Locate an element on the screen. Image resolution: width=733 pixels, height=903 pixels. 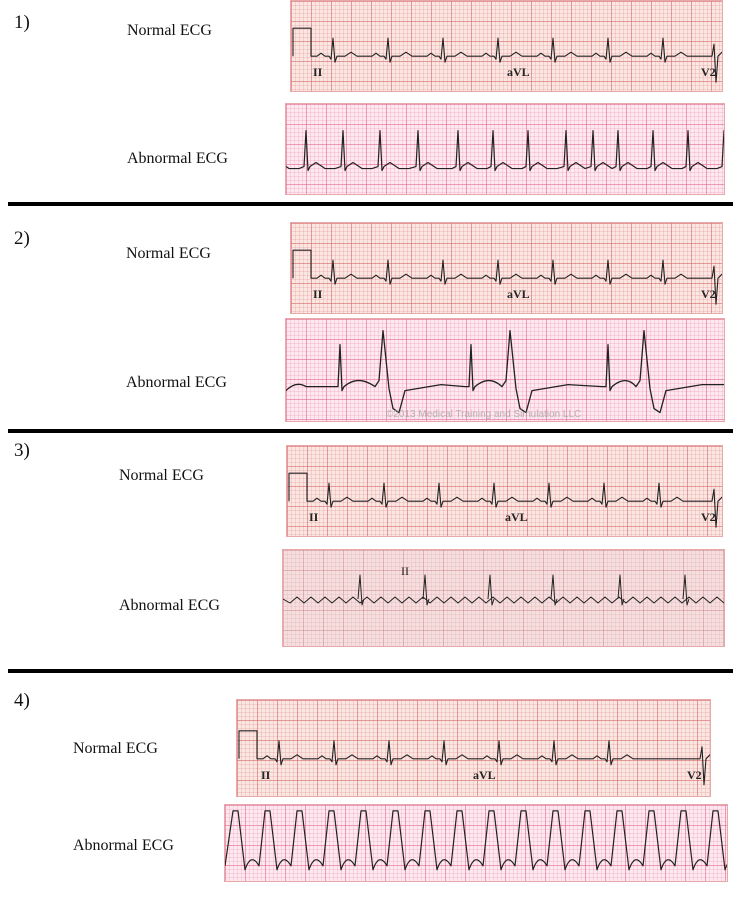
section-3-normal-label: Normal ECG is located at coordinates (161, 475).